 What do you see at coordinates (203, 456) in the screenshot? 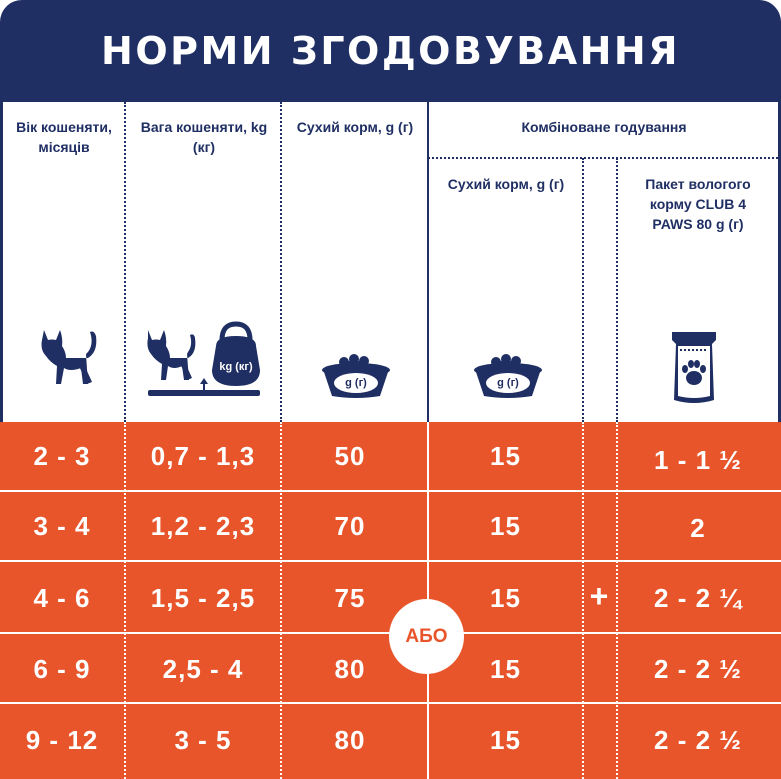
I see `cell-weight: 0,7 - 1,3` at bounding box center [203, 456].